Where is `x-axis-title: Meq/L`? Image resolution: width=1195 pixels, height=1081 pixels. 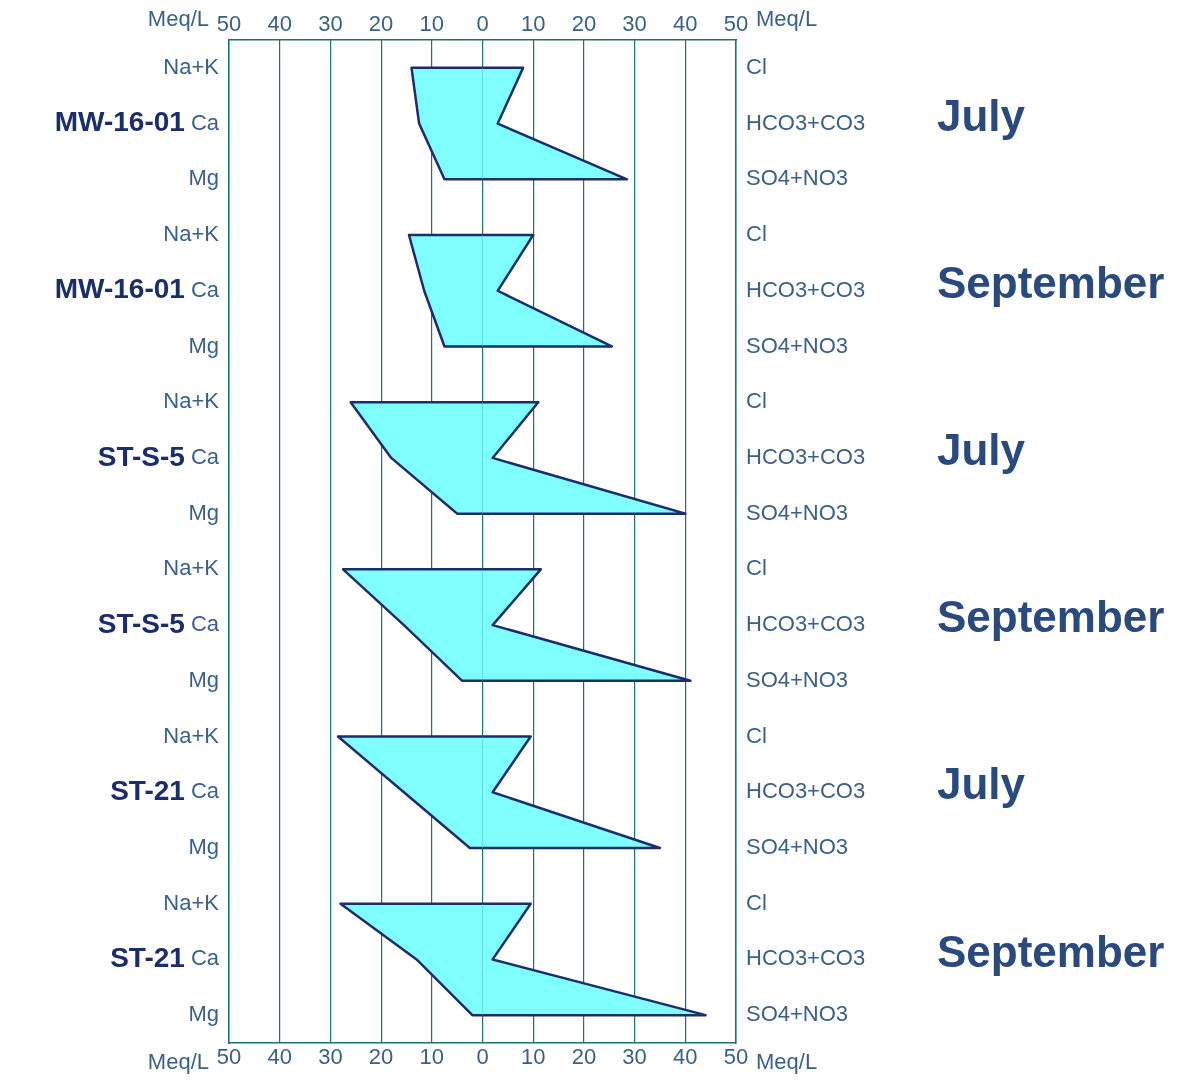
x-axis-title: Meq/L is located at coordinates (787, 1062).